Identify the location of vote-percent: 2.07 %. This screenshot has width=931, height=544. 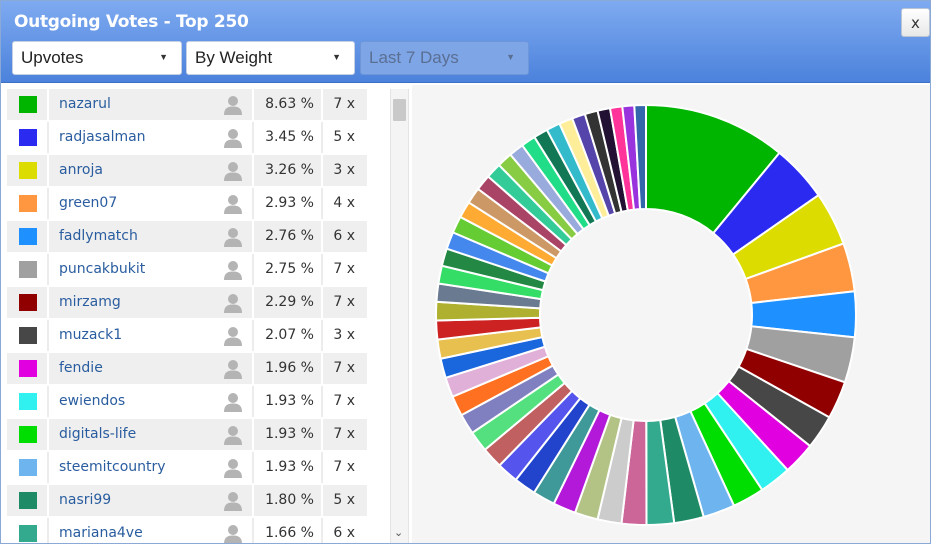
(289, 335).